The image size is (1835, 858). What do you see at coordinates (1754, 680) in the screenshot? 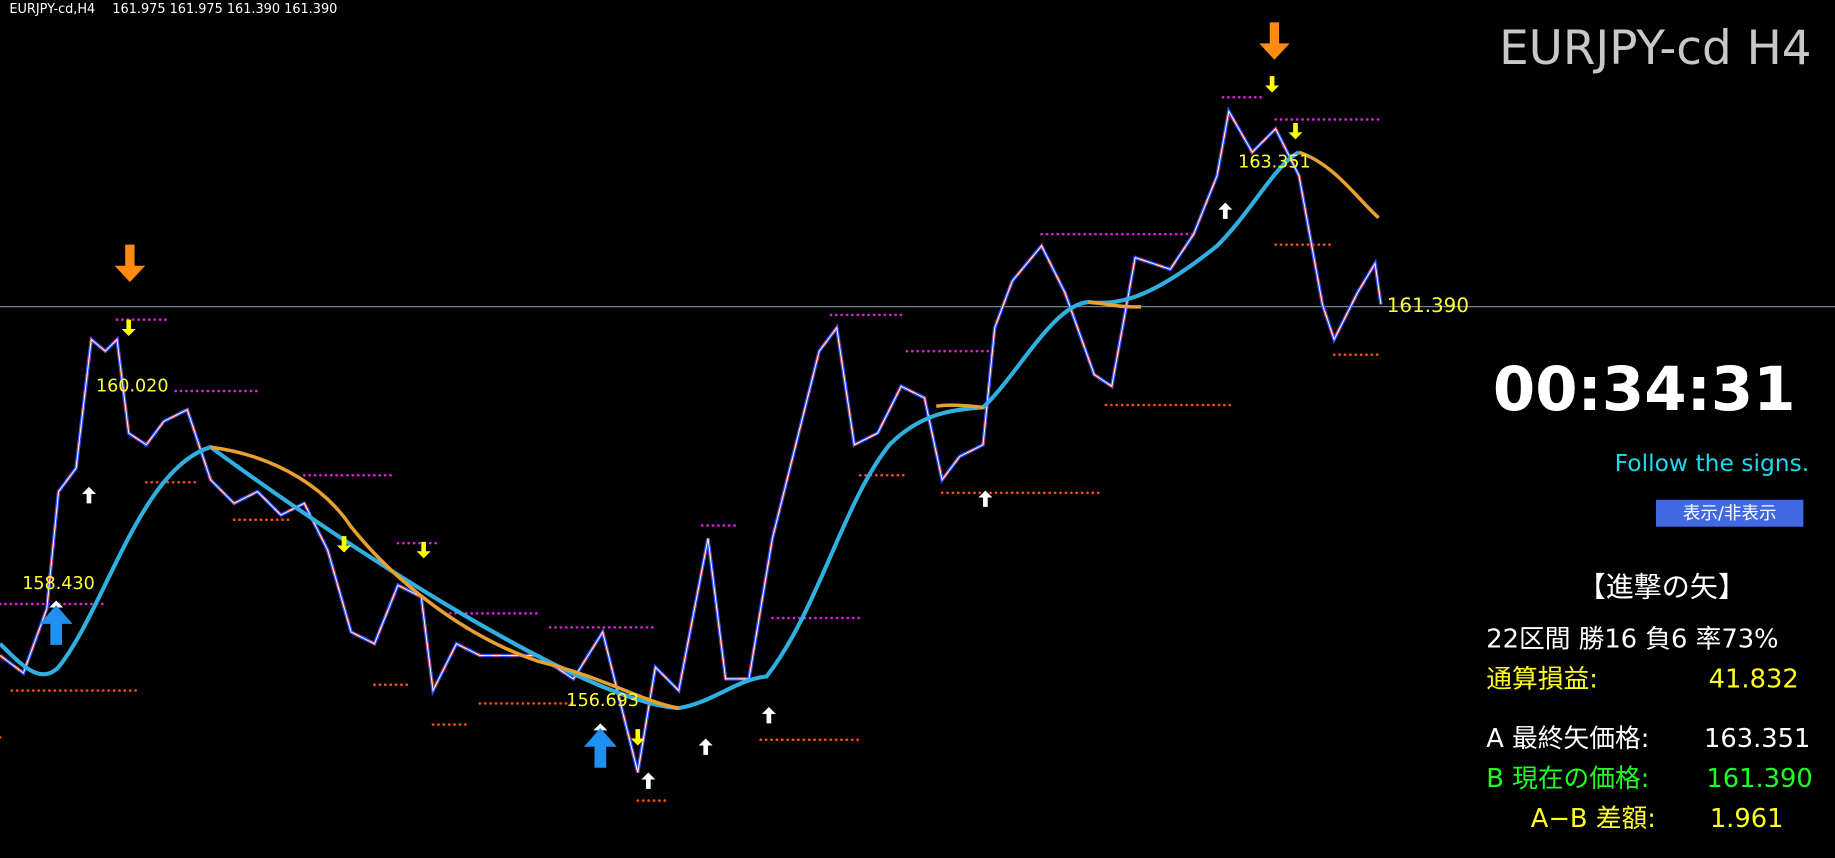
I see `total-value: 41.832` at bounding box center [1754, 680].